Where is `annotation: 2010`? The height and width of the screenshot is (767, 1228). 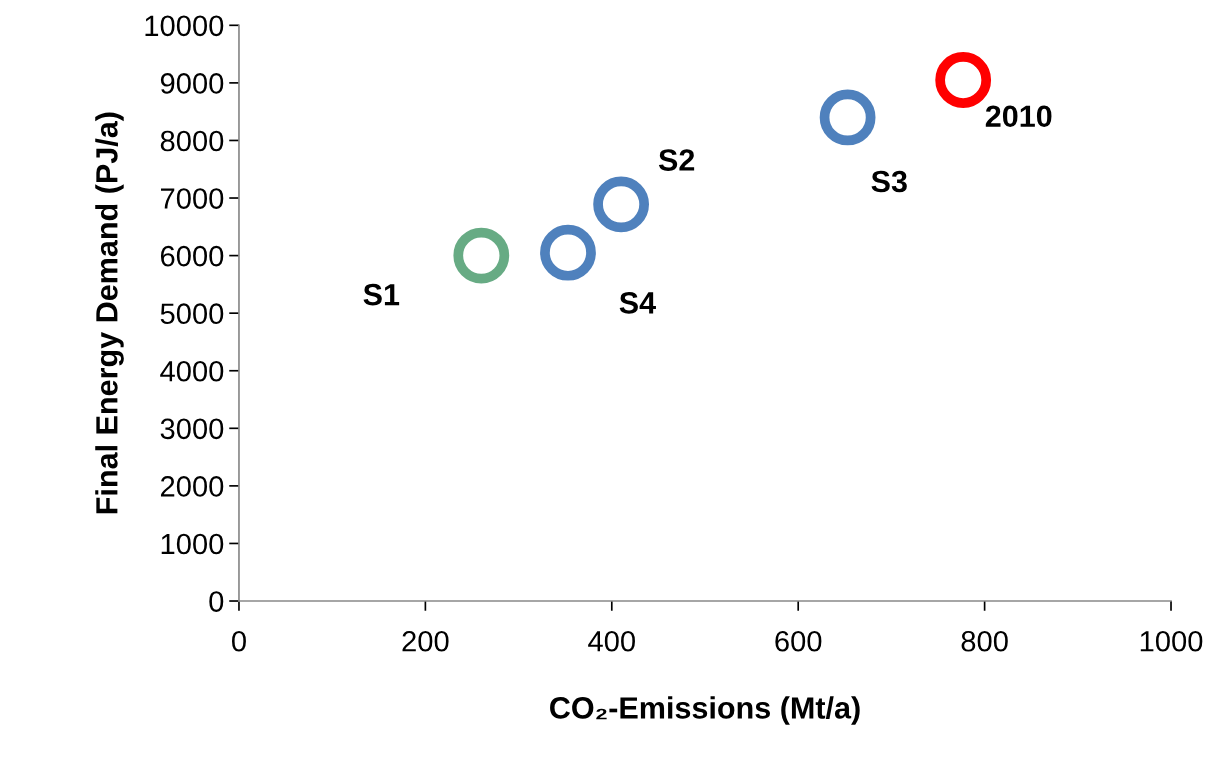 annotation: 2010 is located at coordinates (1018, 116).